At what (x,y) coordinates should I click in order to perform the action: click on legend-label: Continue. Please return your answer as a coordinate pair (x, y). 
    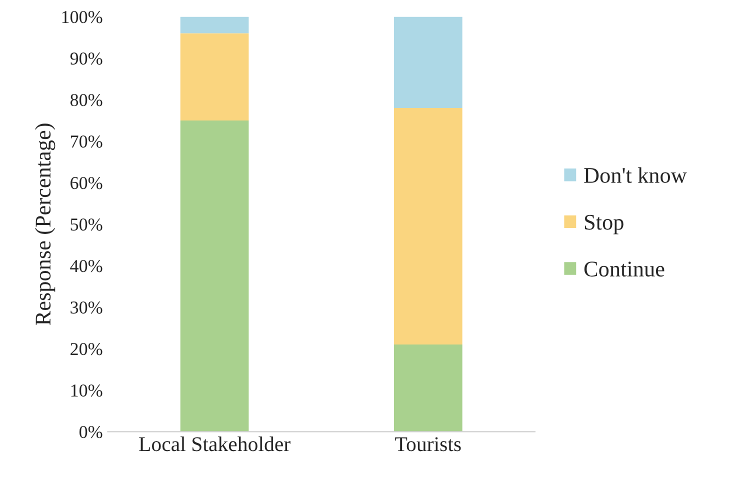
    Looking at the image, I should click on (624, 269).